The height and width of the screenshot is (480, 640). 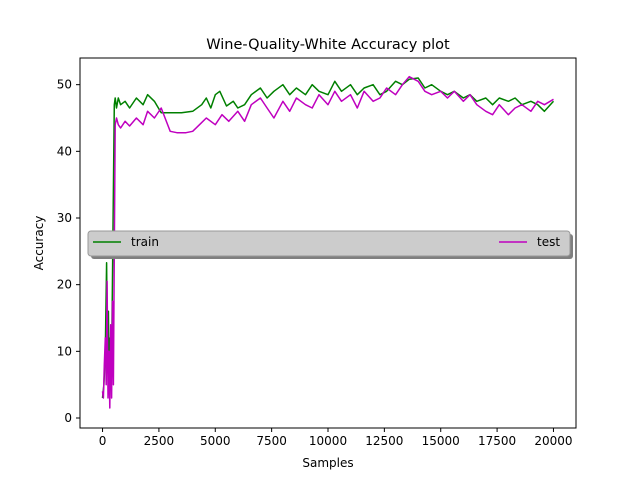 I want to click on x-tick-label: 20000, so click(x=553, y=441).